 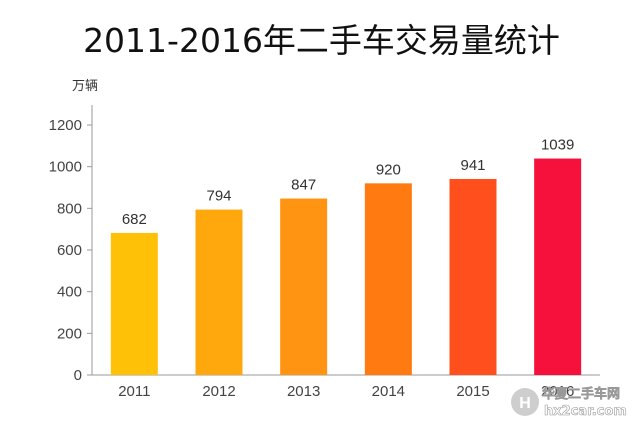 I want to click on y-tick-label: 800, so click(x=69, y=208).